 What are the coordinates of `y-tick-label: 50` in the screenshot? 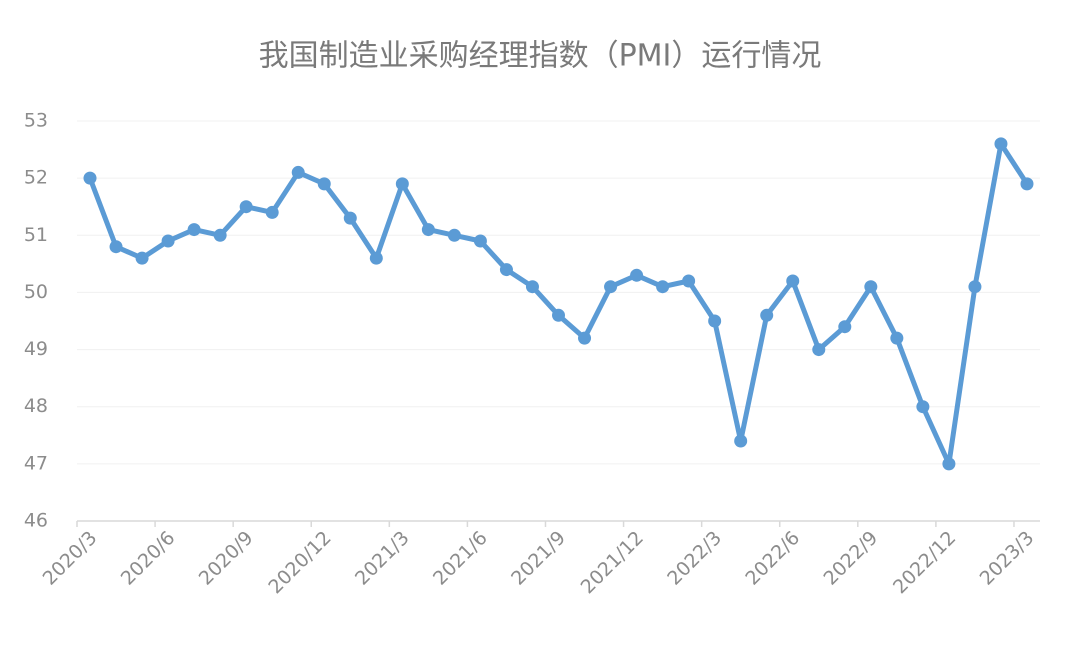 It's located at (36, 292).